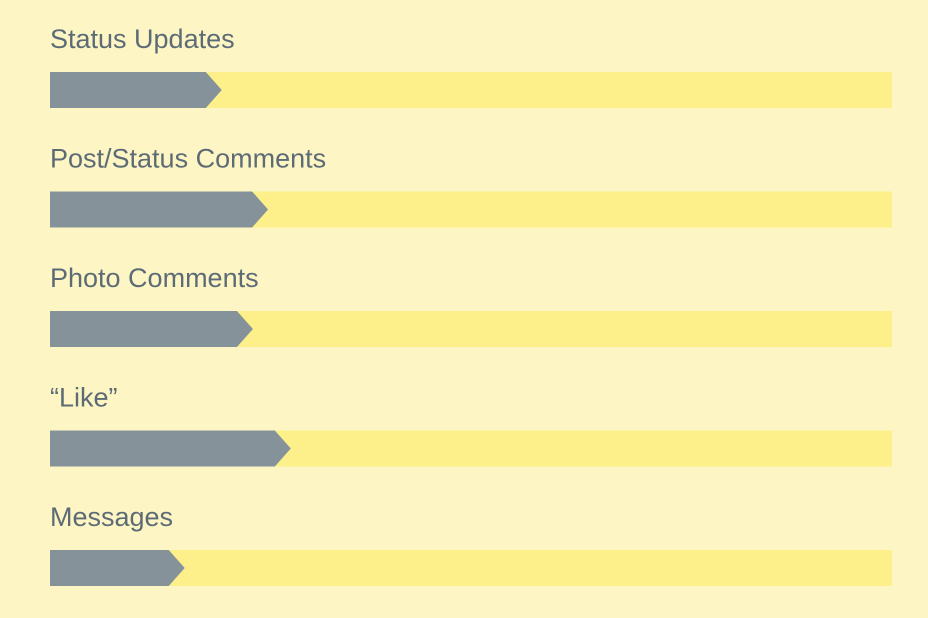 The width and height of the screenshot is (928, 618). What do you see at coordinates (111, 517) in the screenshot?
I see `bar-label: Messages` at bounding box center [111, 517].